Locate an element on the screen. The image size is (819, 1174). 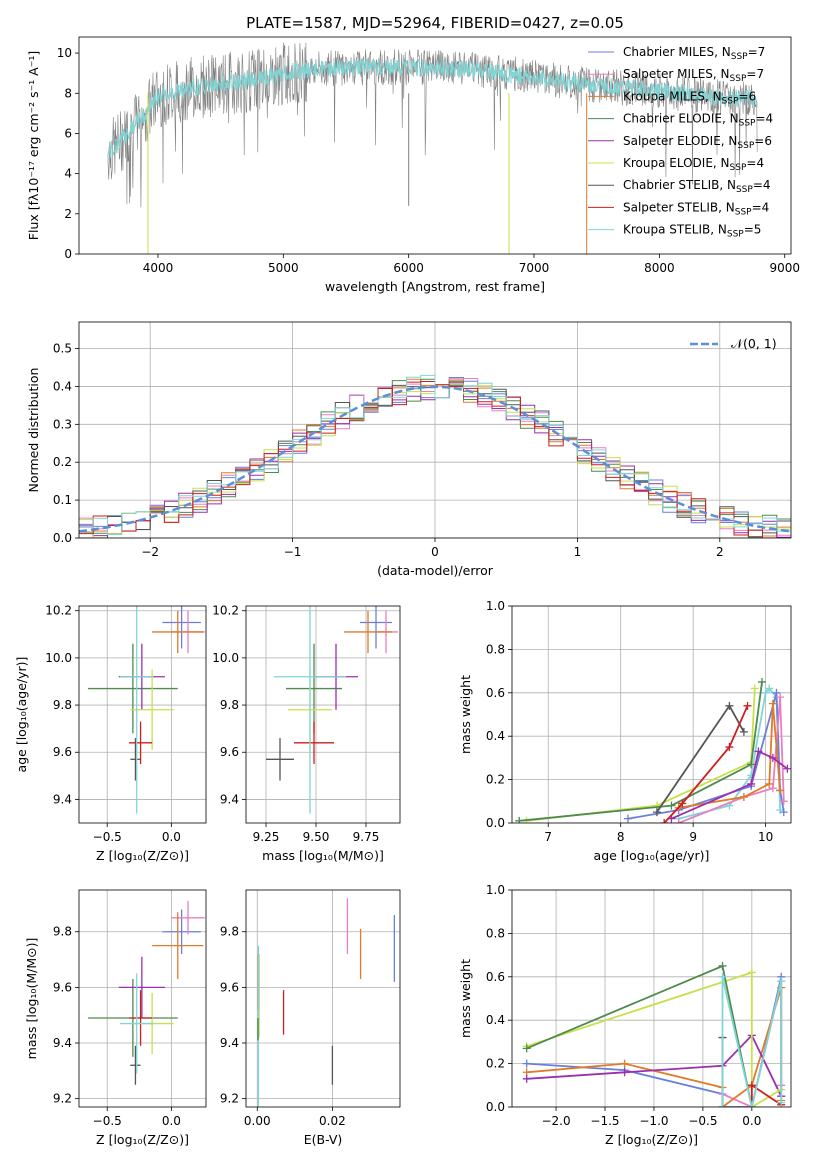
x-tick-label: 9.50 is located at coordinates (316, 837).